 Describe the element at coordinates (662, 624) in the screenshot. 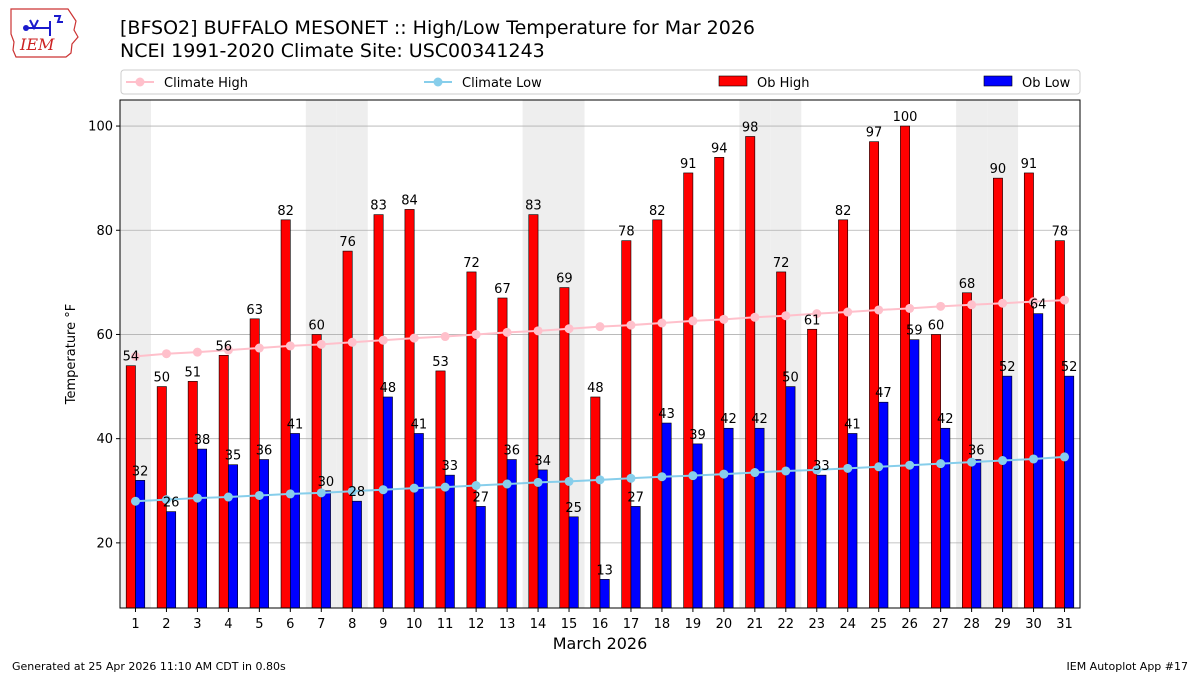

I see `x-tick-label: 18` at that location.